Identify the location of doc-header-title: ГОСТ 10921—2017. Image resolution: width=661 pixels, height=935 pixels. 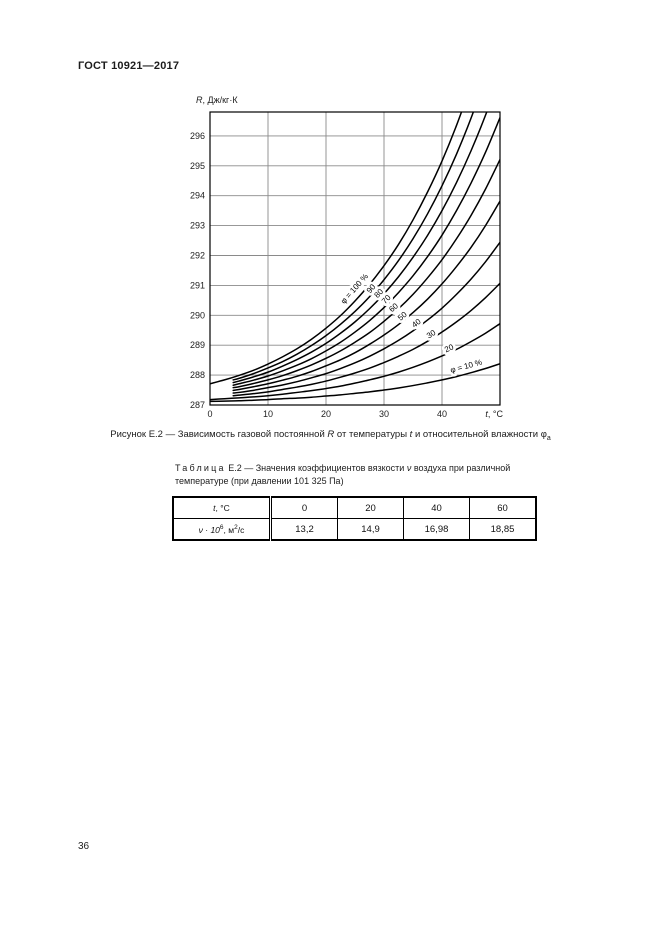
(129, 66).